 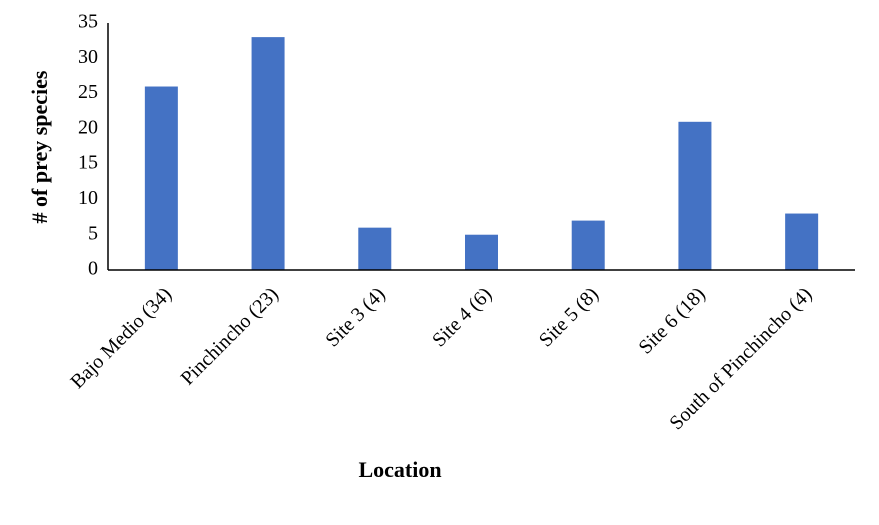 What do you see at coordinates (88, 127) in the screenshot?
I see `y-tick-label: 20` at bounding box center [88, 127].